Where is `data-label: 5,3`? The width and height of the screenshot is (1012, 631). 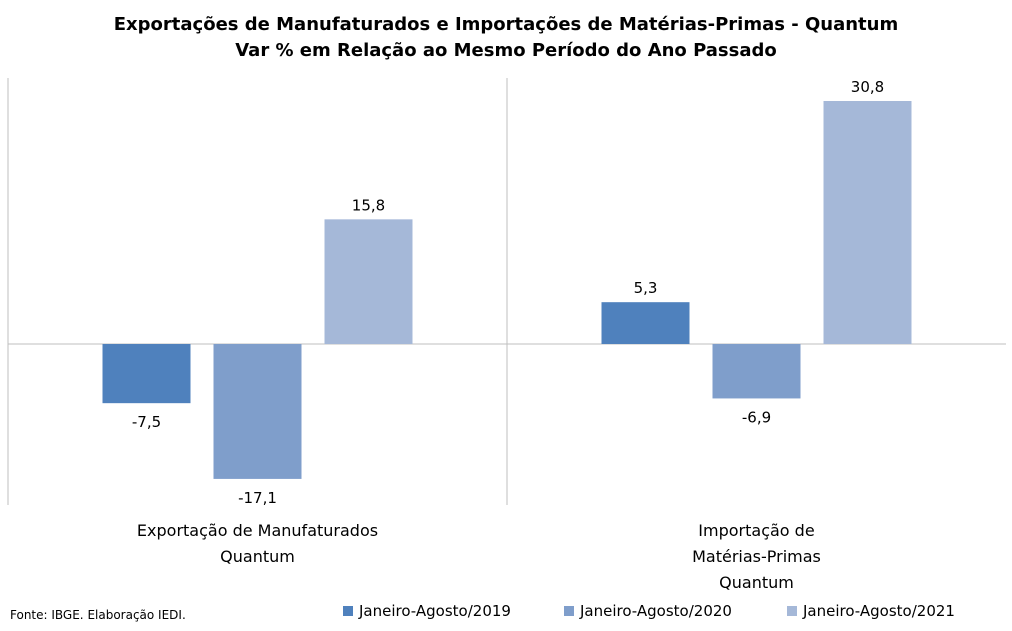
data-label: 5,3 is located at coordinates (646, 288).